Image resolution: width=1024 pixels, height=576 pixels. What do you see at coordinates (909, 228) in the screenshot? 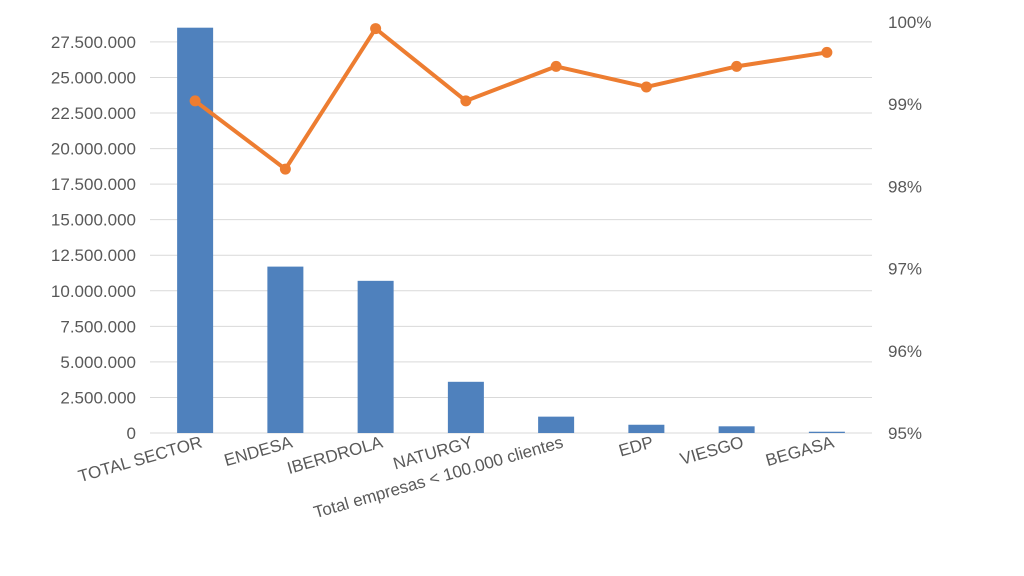
I see `right-axis-ticks: 95% 96% 97% 98% 99% 100%` at bounding box center [909, 228].